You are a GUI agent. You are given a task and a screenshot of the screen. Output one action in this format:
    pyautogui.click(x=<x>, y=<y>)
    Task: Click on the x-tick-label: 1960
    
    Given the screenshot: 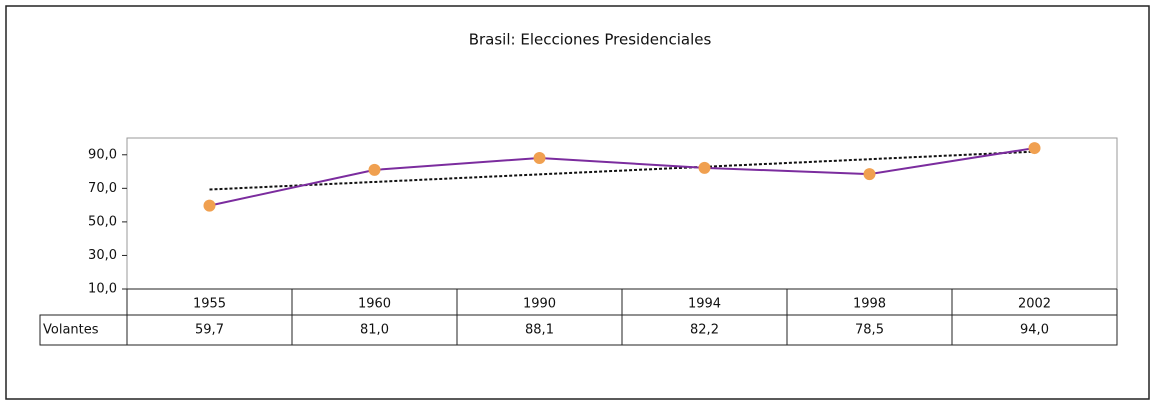 What is the action you would take?
    pyautogui.click(x=374, y=304)
    